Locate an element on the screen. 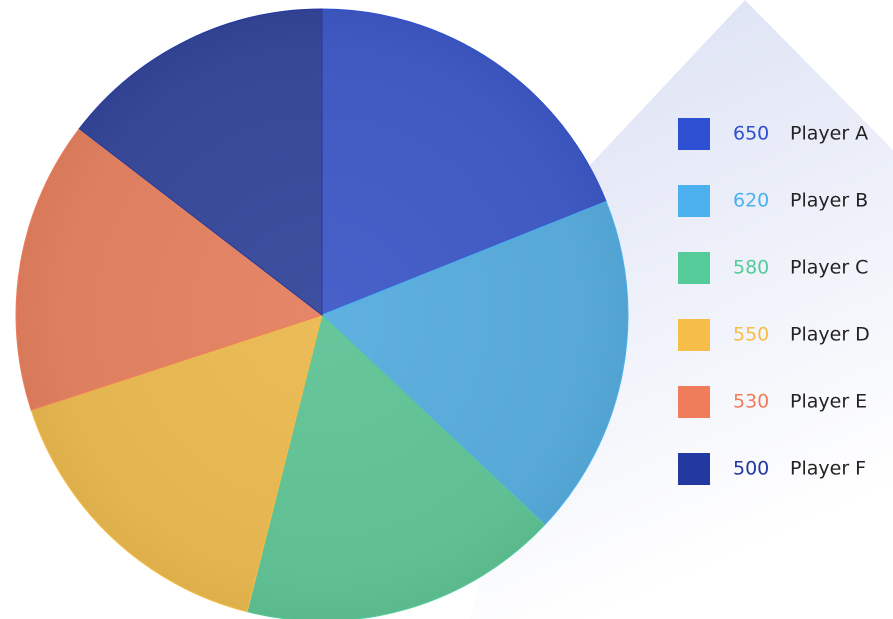 The width and height of the screenshot is (893, 619). legend-label: Player F is located at coordinates (828, 469).